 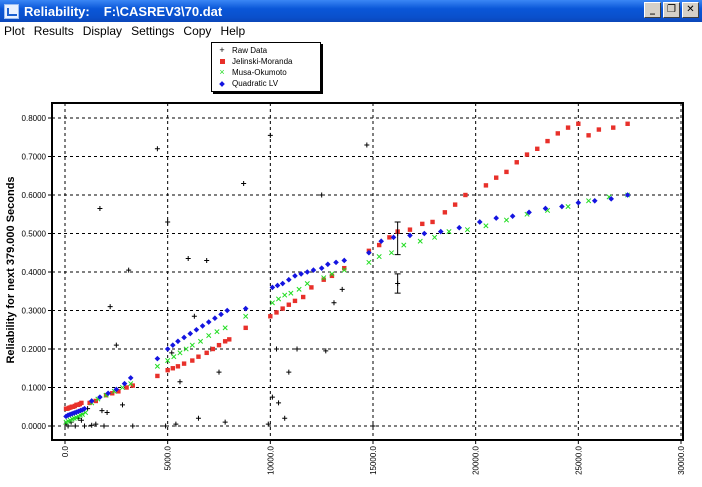 I want to click on menu-copy: Copy, so click(x=197, y=31).